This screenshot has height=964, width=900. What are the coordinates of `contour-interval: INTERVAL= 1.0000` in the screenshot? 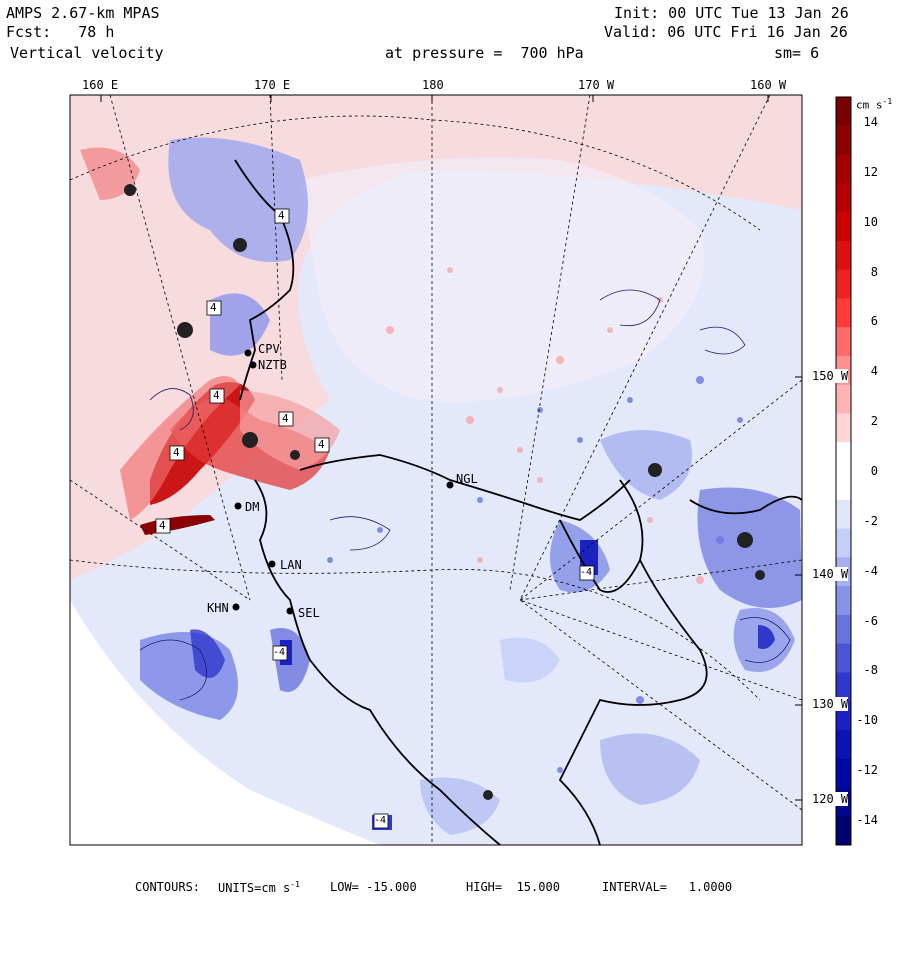 It's located at (667, 887).